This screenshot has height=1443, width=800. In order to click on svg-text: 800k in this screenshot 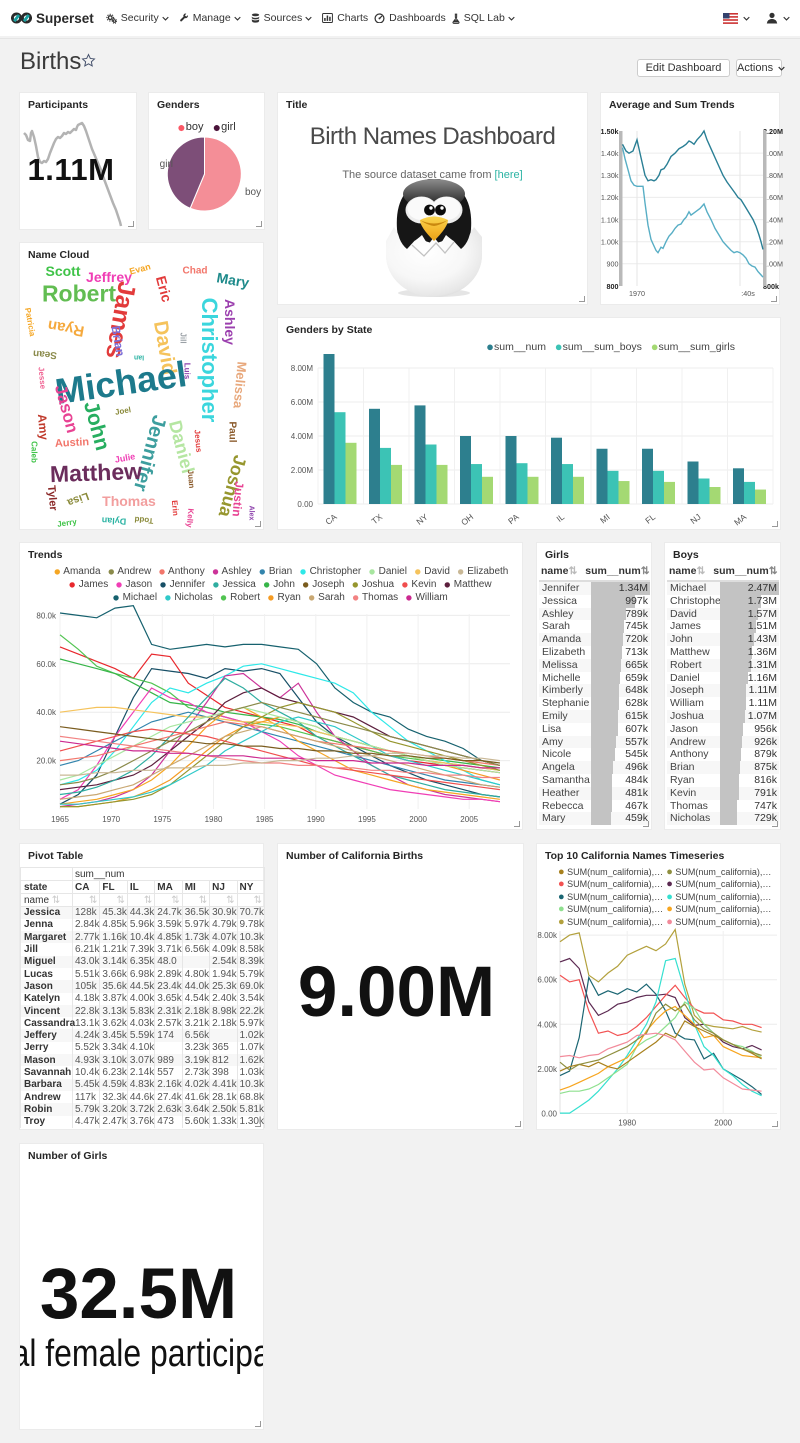, I will do `click(771, 286)`.